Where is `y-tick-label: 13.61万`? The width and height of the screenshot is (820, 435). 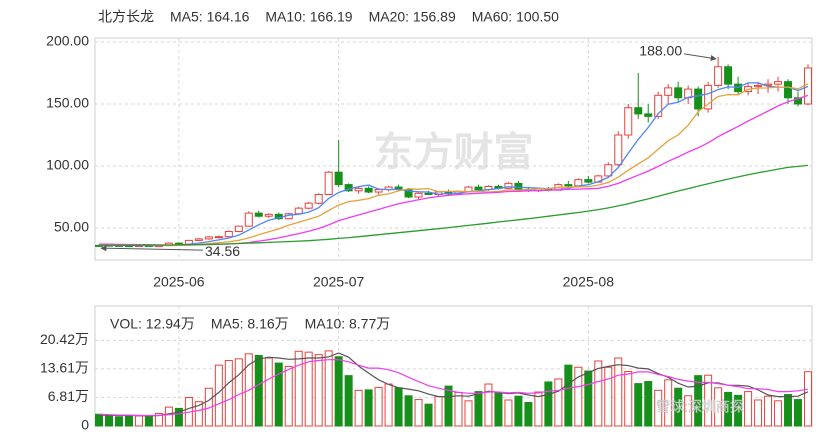
y-tick-label: 13.61万 is located at coordinates (64, 368).